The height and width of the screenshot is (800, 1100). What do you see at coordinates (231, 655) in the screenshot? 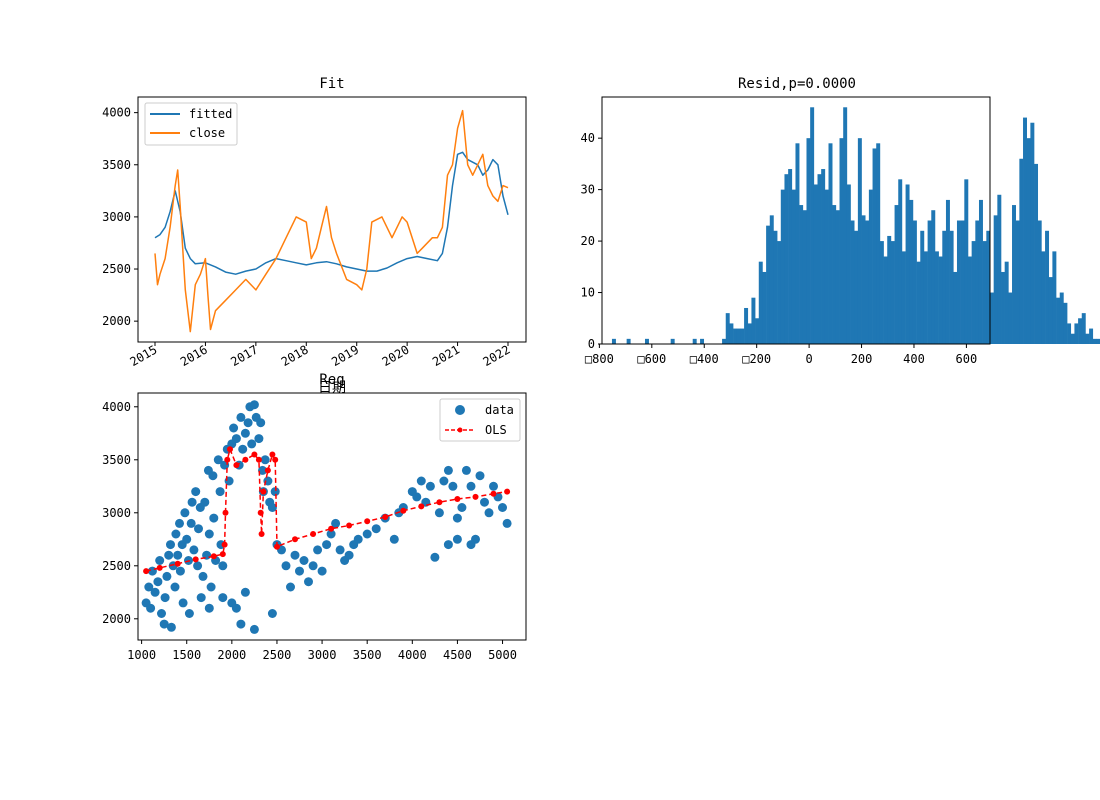
I see `reg-xtick-label: 2000` at bounding box center [231, 655].